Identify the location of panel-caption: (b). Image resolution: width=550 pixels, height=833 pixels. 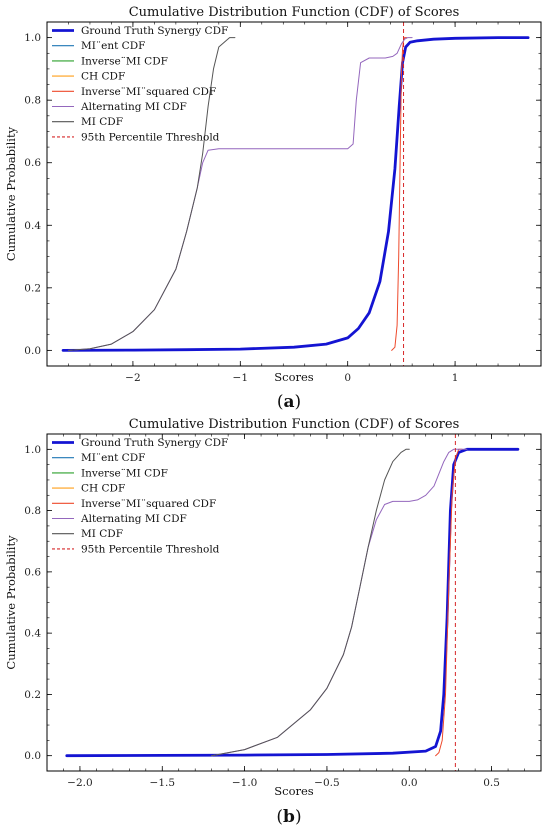
(288, 817).